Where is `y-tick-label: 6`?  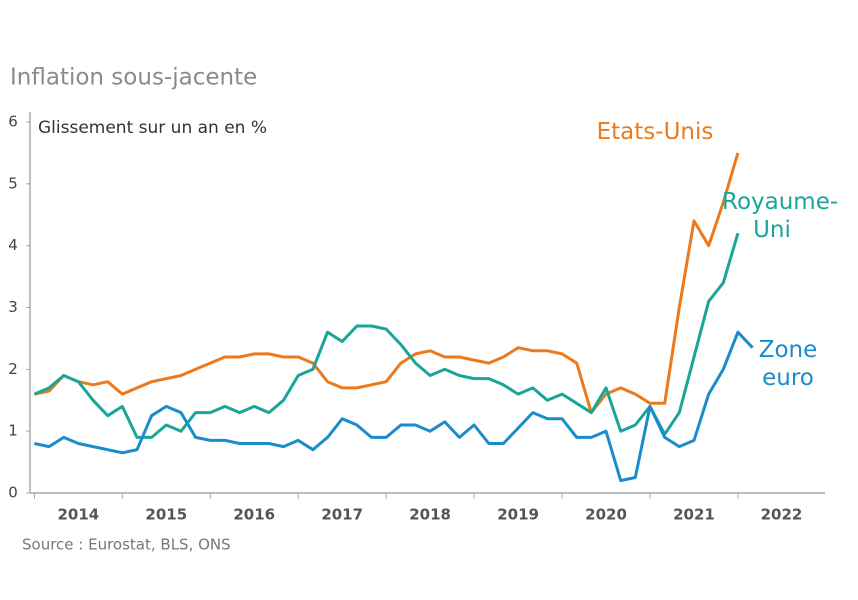 y-tick-label: 6 is located at coordinates (13, 122).